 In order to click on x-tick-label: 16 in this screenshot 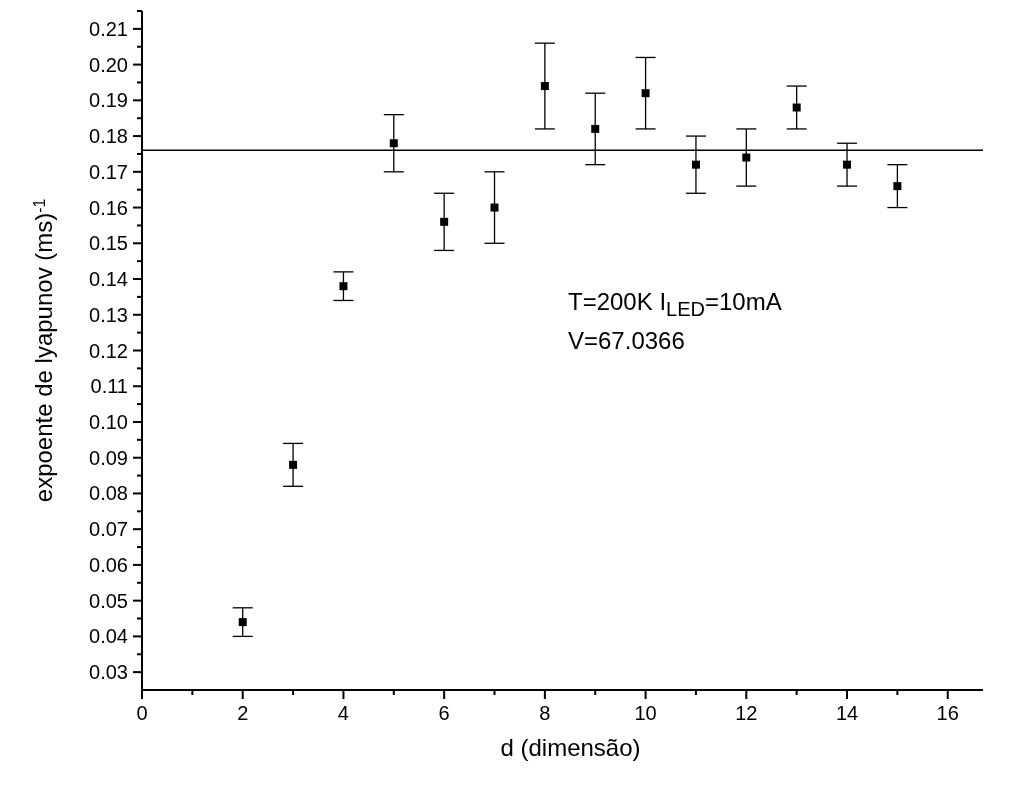, I will do `click(947, 713)`.